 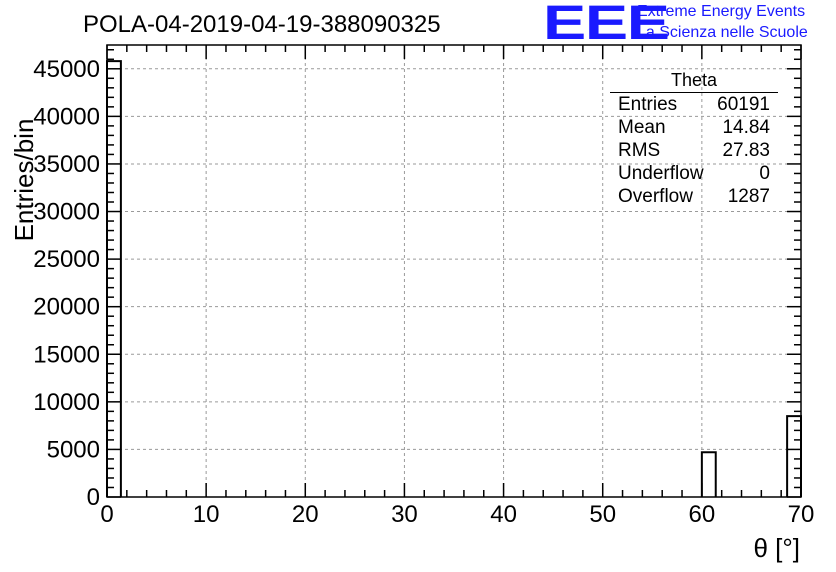 What do you see at coordinates (743, 104) in the screenshot?
I see `stats-value: 60191` at bounding box center [743, 104].